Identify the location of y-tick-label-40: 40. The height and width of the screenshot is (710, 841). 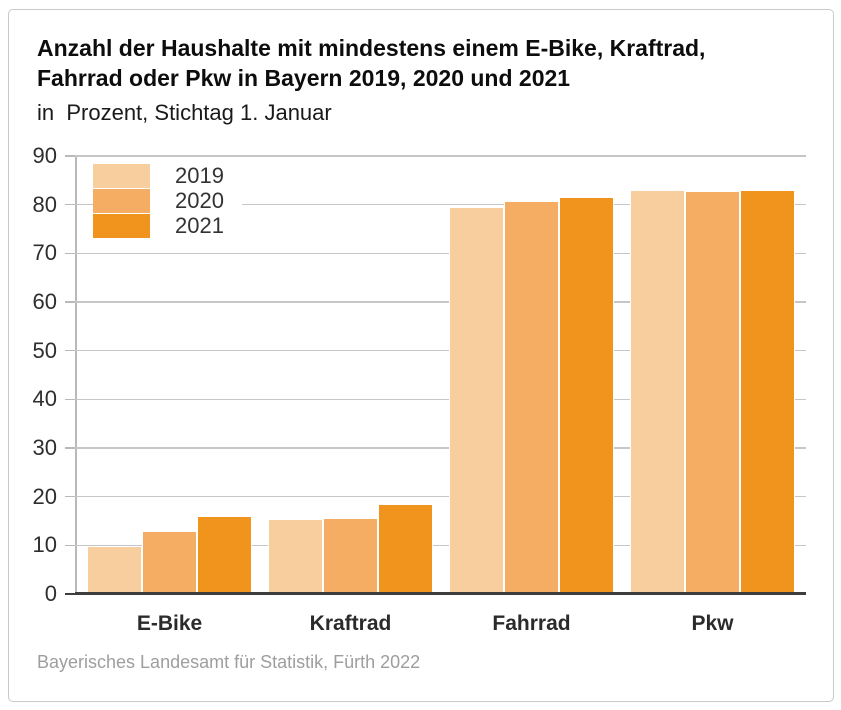
(44, 399).